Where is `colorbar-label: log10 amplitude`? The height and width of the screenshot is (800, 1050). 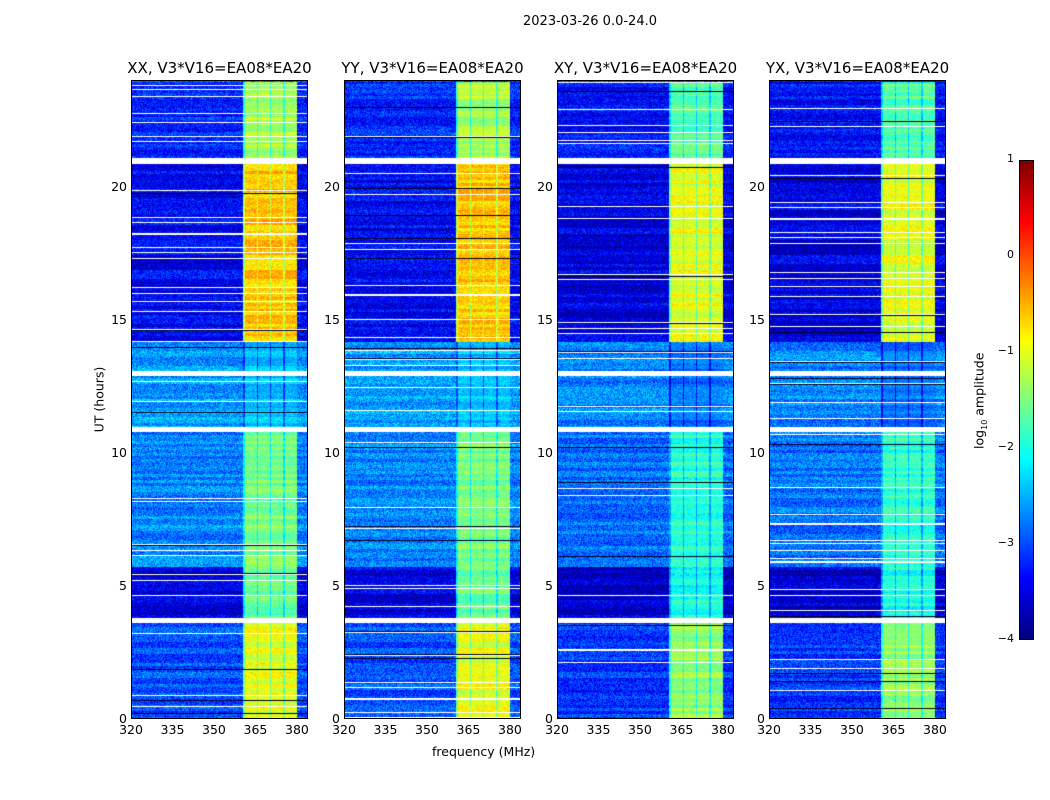 colorbar-label: log10 amplitude is located at coordinates (980, 401).